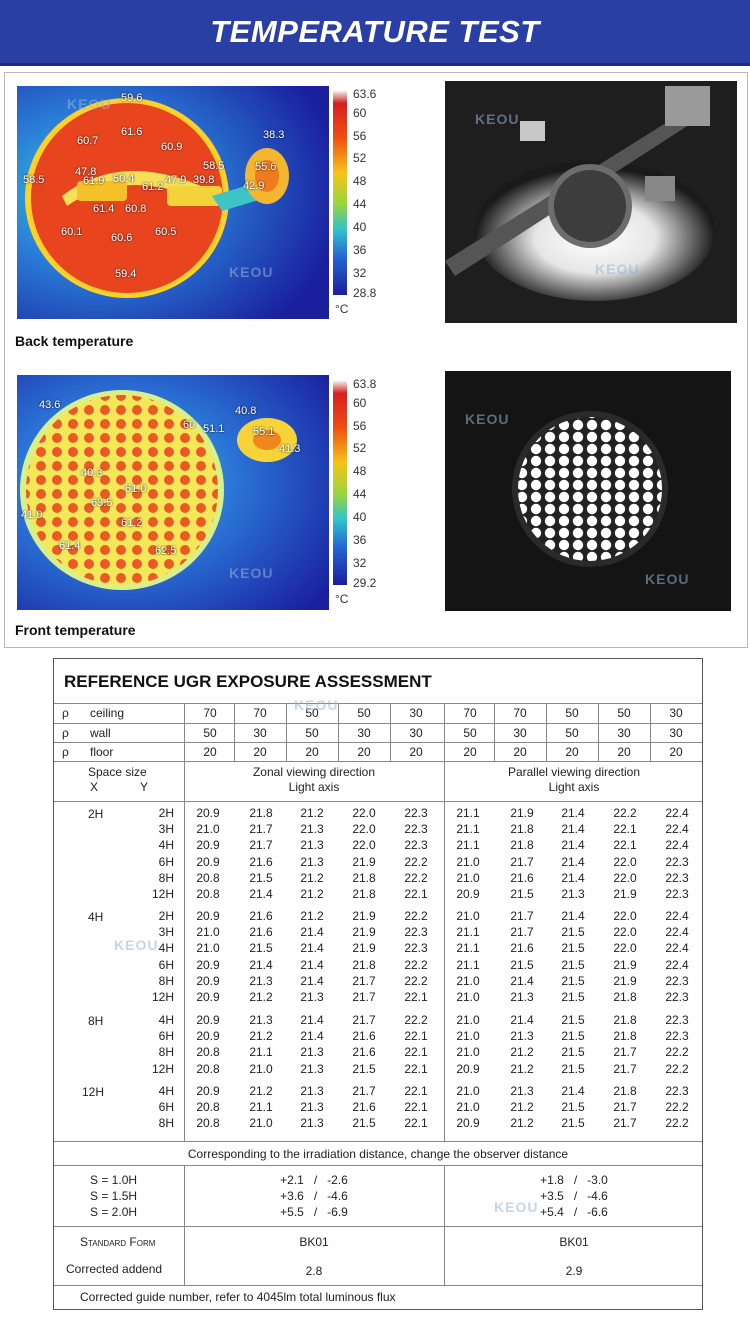 The width and height of the screenshot is (750, 1320). Describe the element at coordinates (365, 293) in the screenshot. I see `scale-label: 28.8` at that location.